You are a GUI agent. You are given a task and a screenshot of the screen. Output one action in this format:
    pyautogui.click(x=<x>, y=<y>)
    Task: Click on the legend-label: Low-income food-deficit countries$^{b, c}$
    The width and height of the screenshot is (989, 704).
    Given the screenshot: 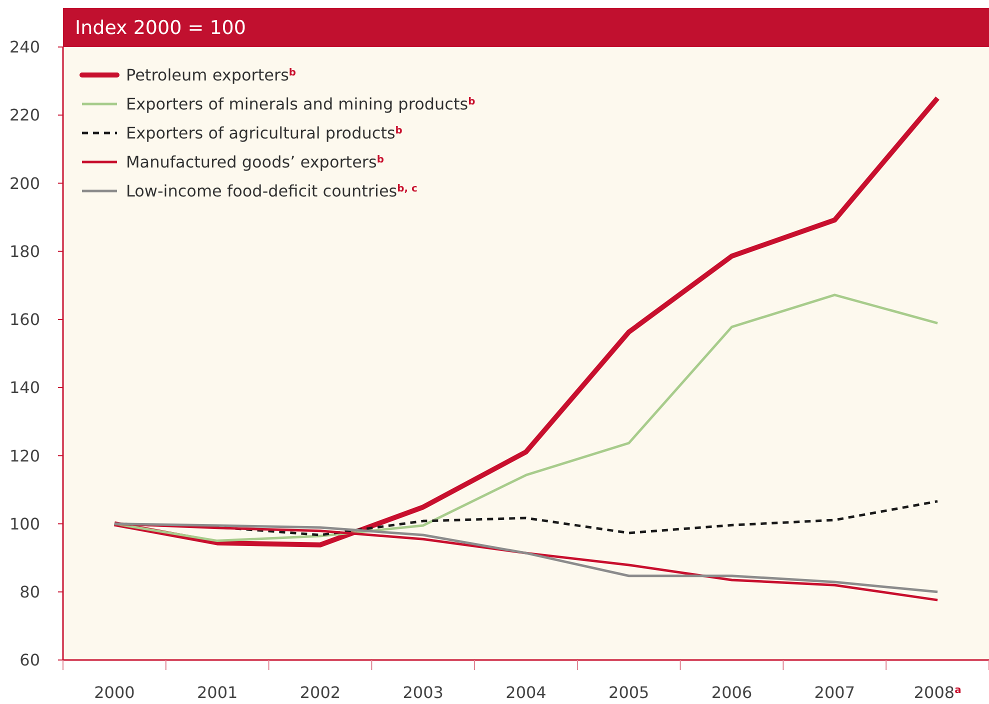 What is the action you would take?
    pyautogui.click(x=272, y=191)
    